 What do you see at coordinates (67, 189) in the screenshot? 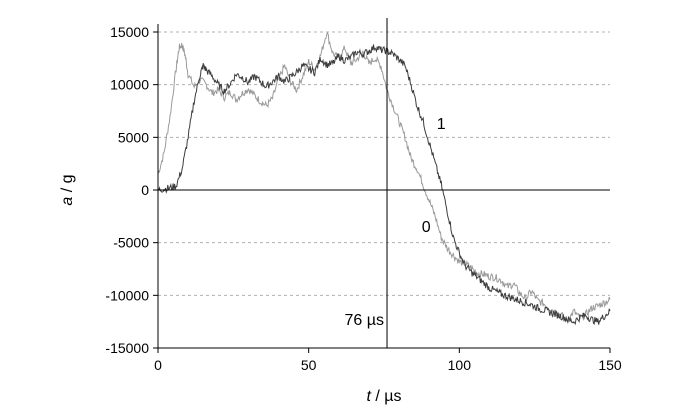
I see `y-axis-label: a / g` at bounding box center [67, 189].